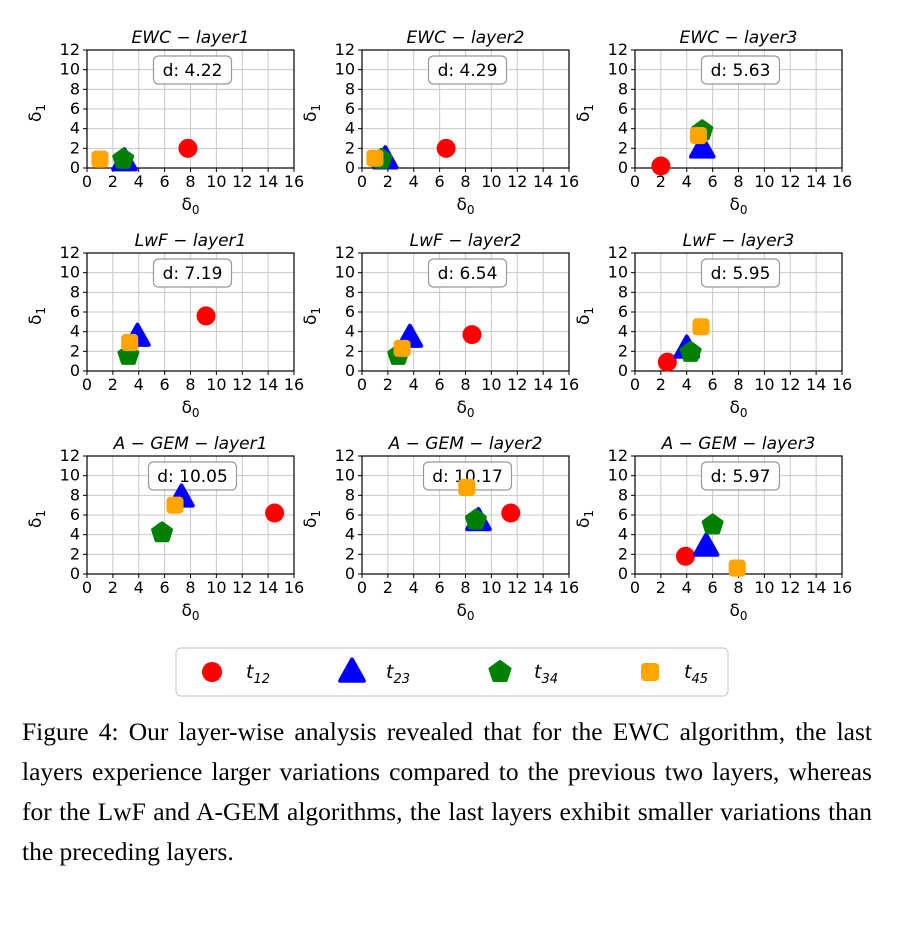 The height and width of the screenshot is (930, 908). What do you see at coordinates (193, 71) in the screenshot?
I see `distance-annotation: d: 4.22` at bounding box center [193, 71].